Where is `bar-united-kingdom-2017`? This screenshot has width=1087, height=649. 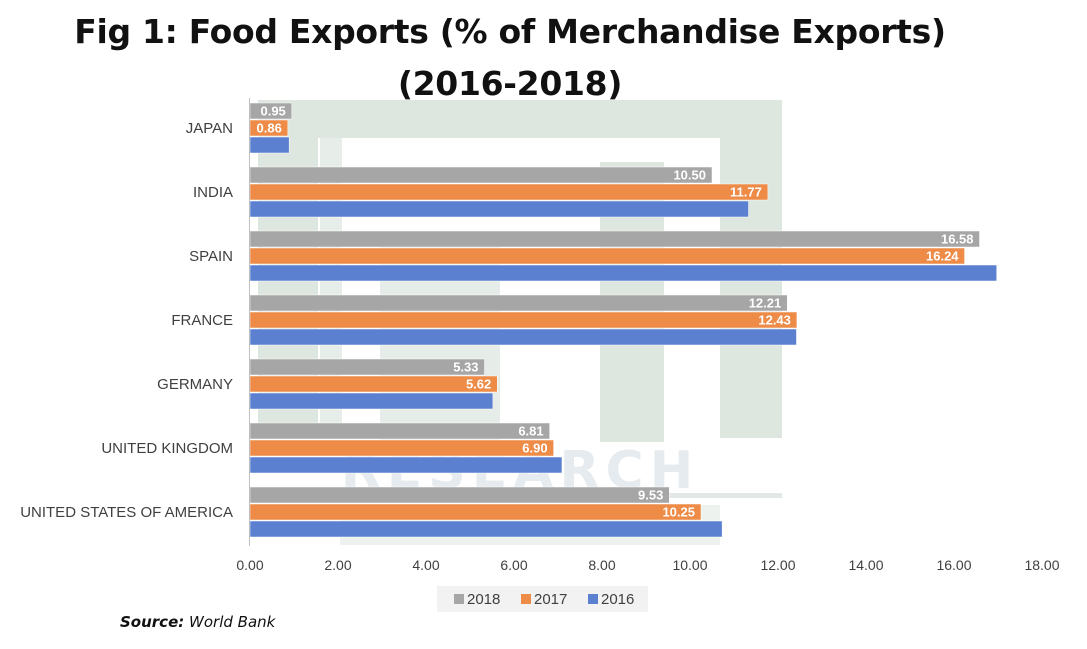
bar-united-kingdom-2017 is located at coordinates (401, 448).